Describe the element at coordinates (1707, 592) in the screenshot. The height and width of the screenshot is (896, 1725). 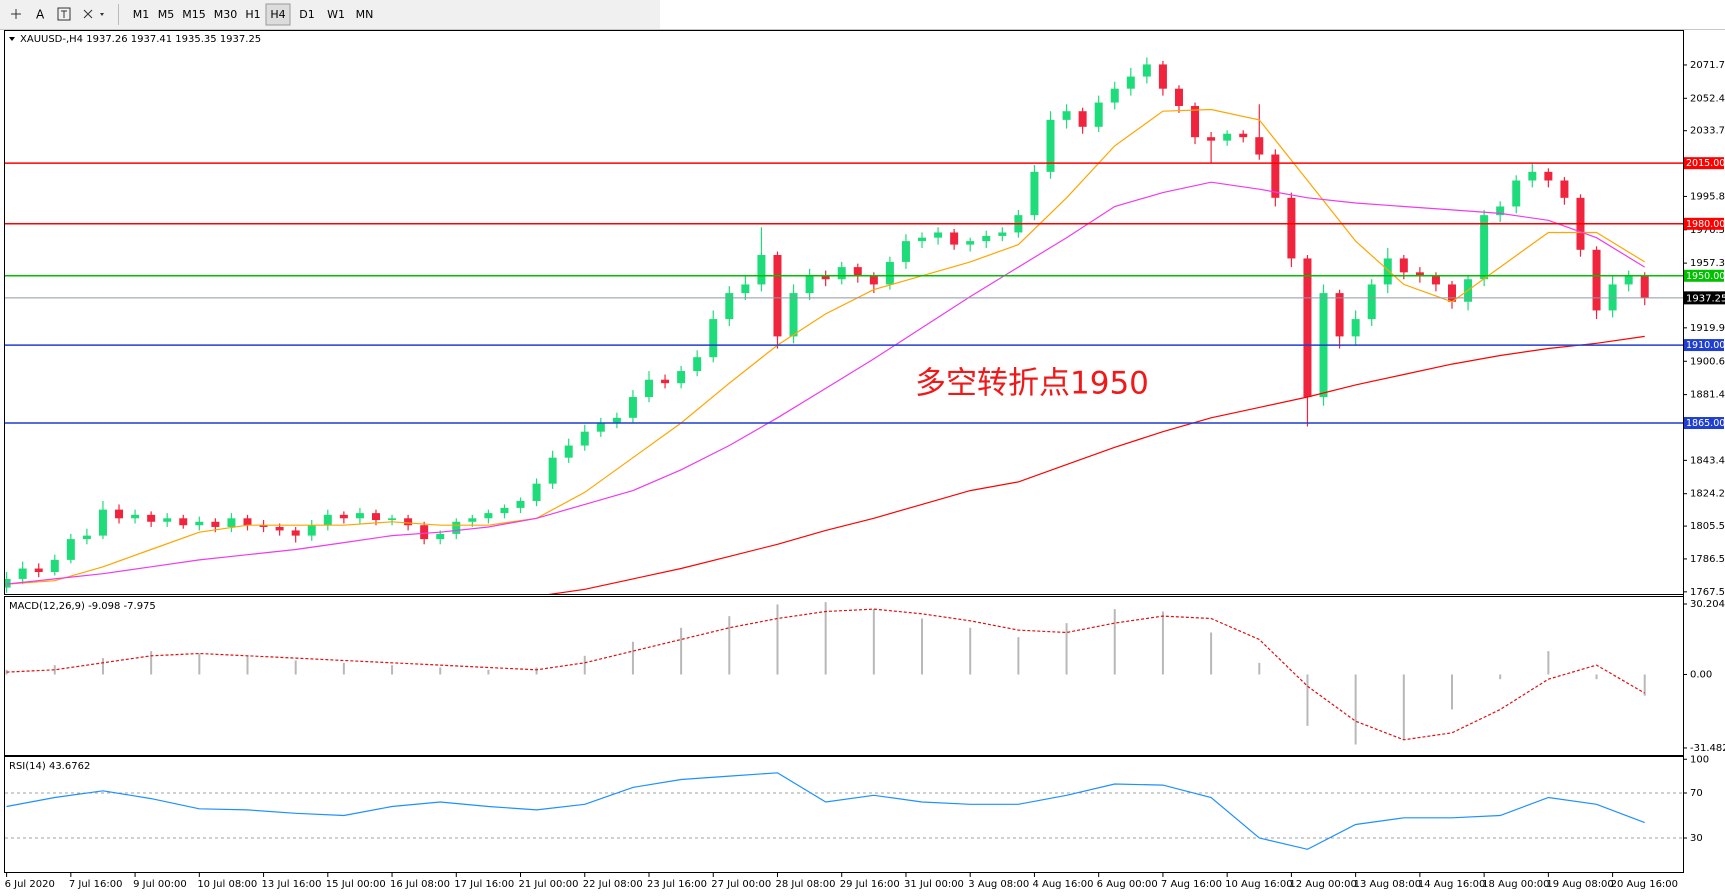
I see `y-tick-label: 1767.55` at that location.